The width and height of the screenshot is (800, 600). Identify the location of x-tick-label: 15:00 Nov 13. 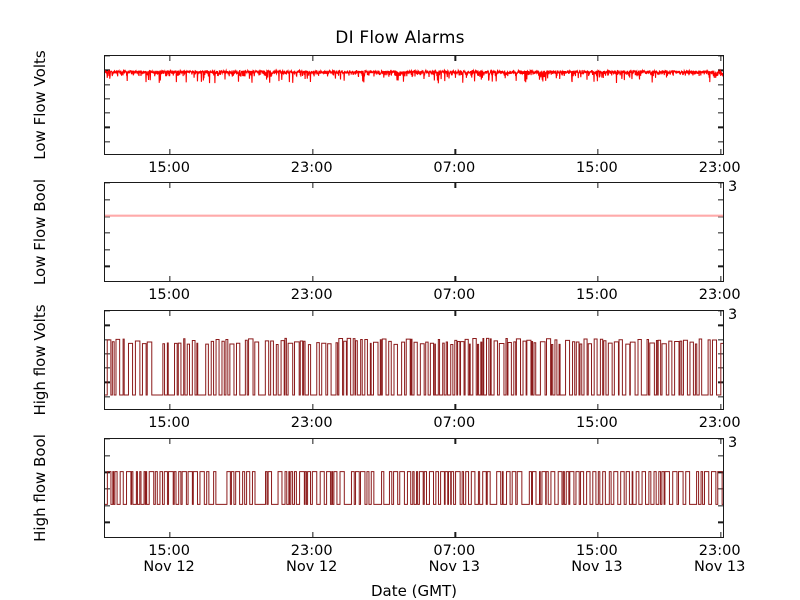
(596, 559).